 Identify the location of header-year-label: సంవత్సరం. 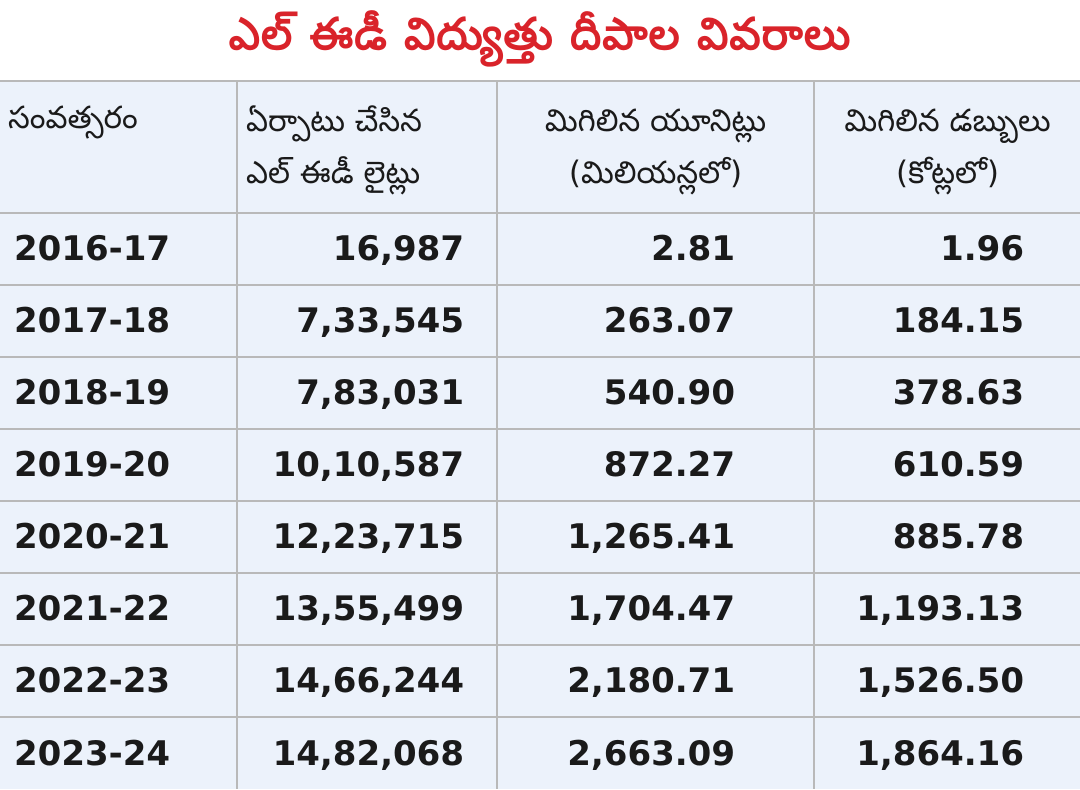
(73, 118).